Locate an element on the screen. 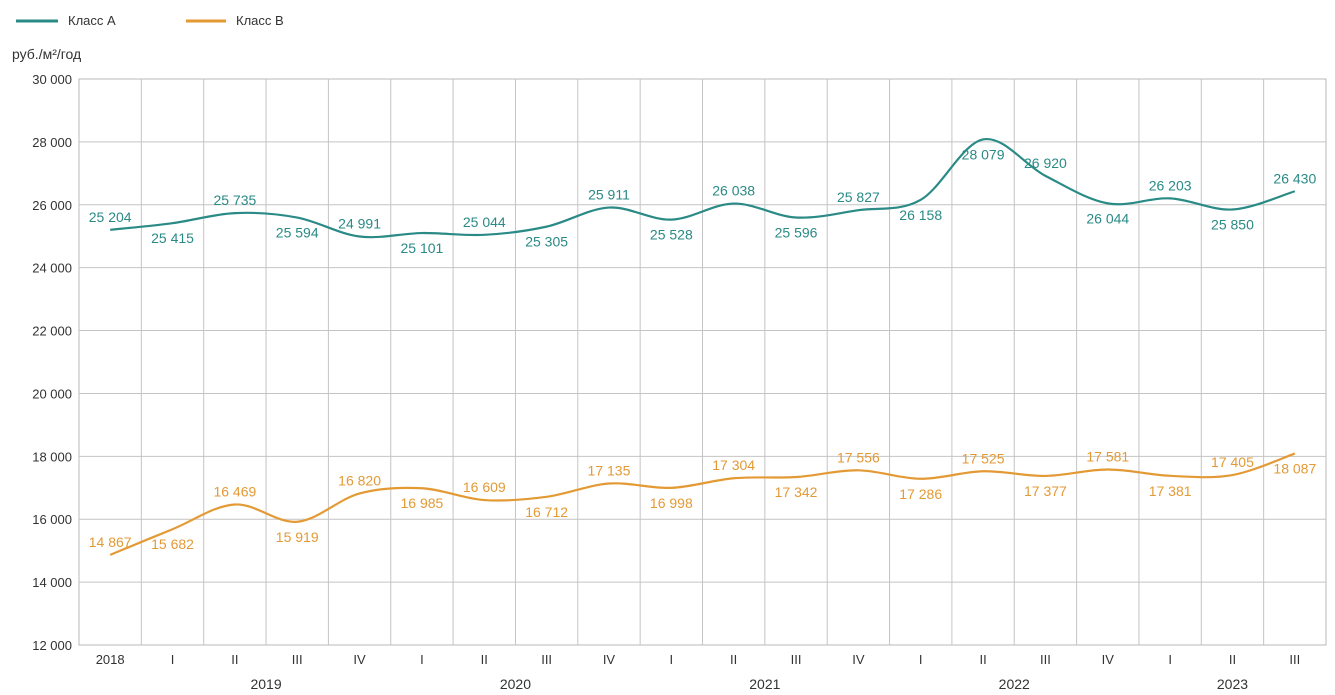  data-label: 15 919 is located at coordinates (297, 537).